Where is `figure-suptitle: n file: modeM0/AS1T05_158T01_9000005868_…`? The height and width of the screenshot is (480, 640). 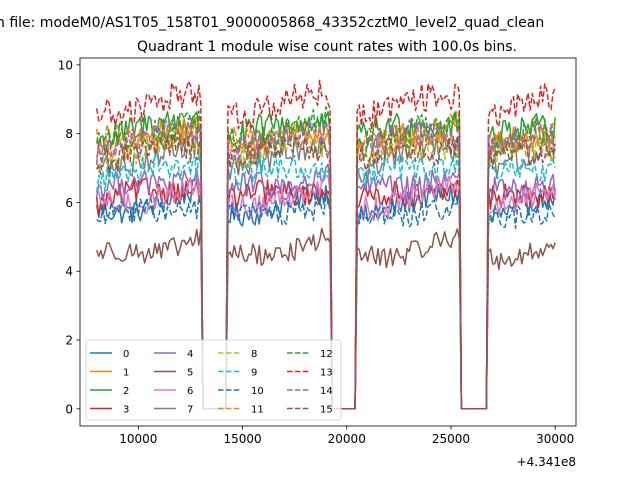
figure-suptitle: n file: modeM0/AS1T05_158T01_9000005868_… is located at coordinates (272, 23).